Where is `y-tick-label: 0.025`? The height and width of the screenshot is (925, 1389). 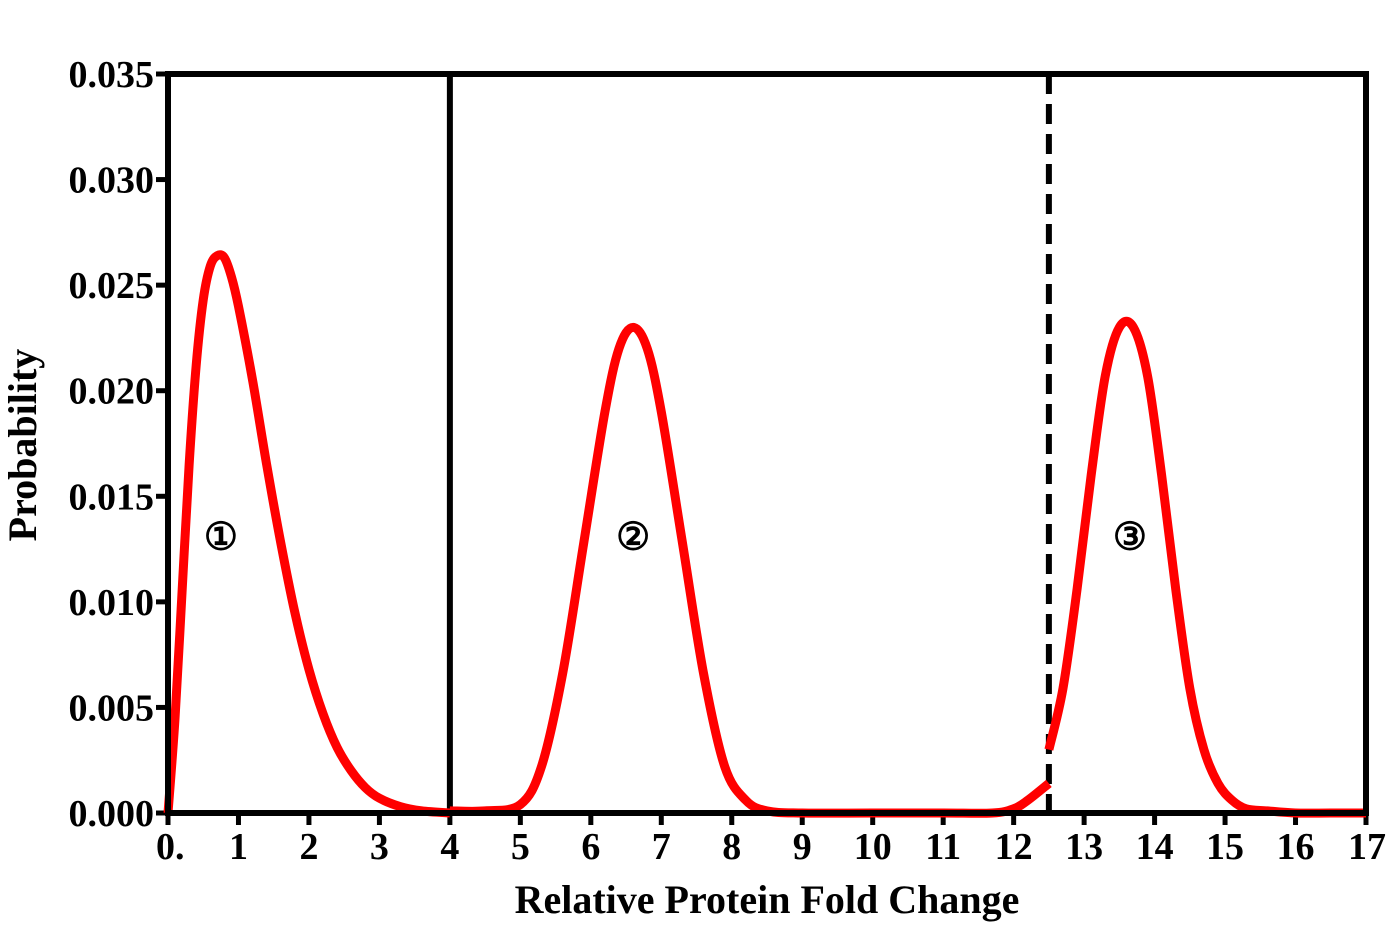 y-tick-label: 0.025 is located at coordinates (112, 286).